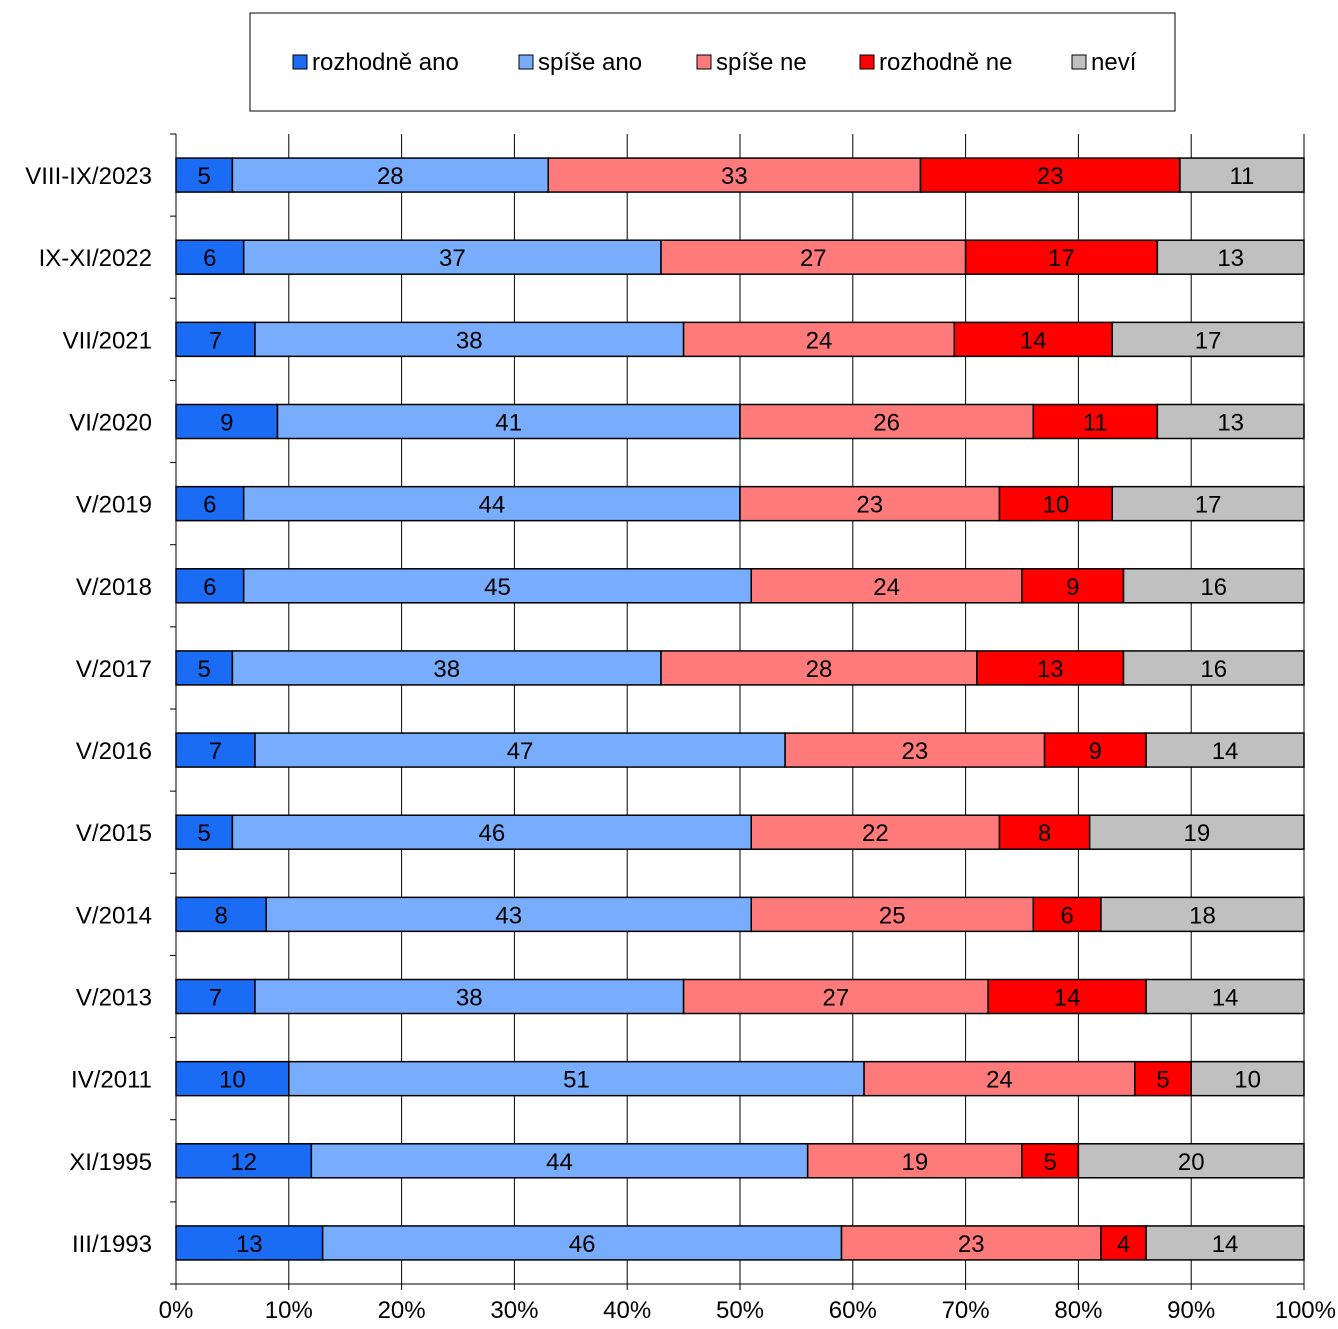 The width and height of the screenshot is (1338, 1329). What do you see at coordinates (740, 1310) in the screenshot?
I see `x-tick-label: 50%` at bounding box center [740, 1310].